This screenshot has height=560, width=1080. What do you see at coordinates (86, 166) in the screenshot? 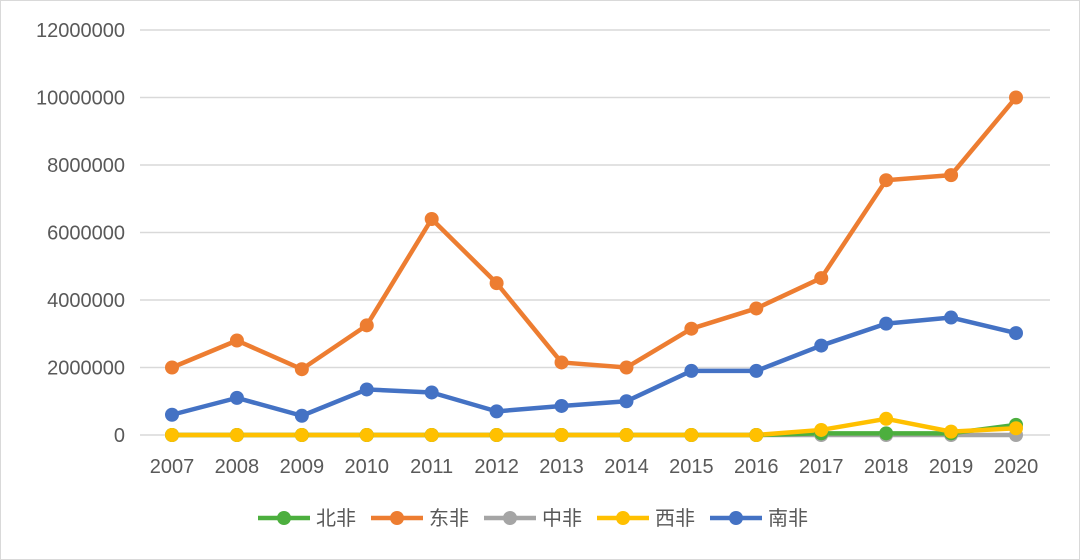
I see `y-tick-label: 8000000` at bounding box center [86, 166].